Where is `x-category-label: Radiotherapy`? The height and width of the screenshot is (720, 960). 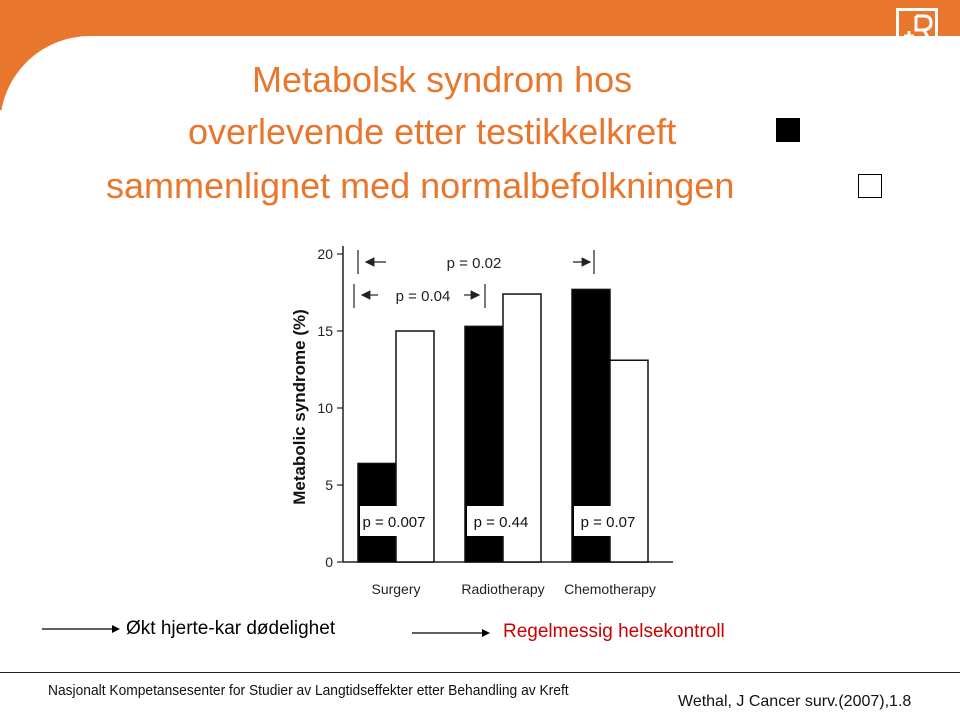 x-category-label: Radiotherapy is located at coordinates (502, 589).